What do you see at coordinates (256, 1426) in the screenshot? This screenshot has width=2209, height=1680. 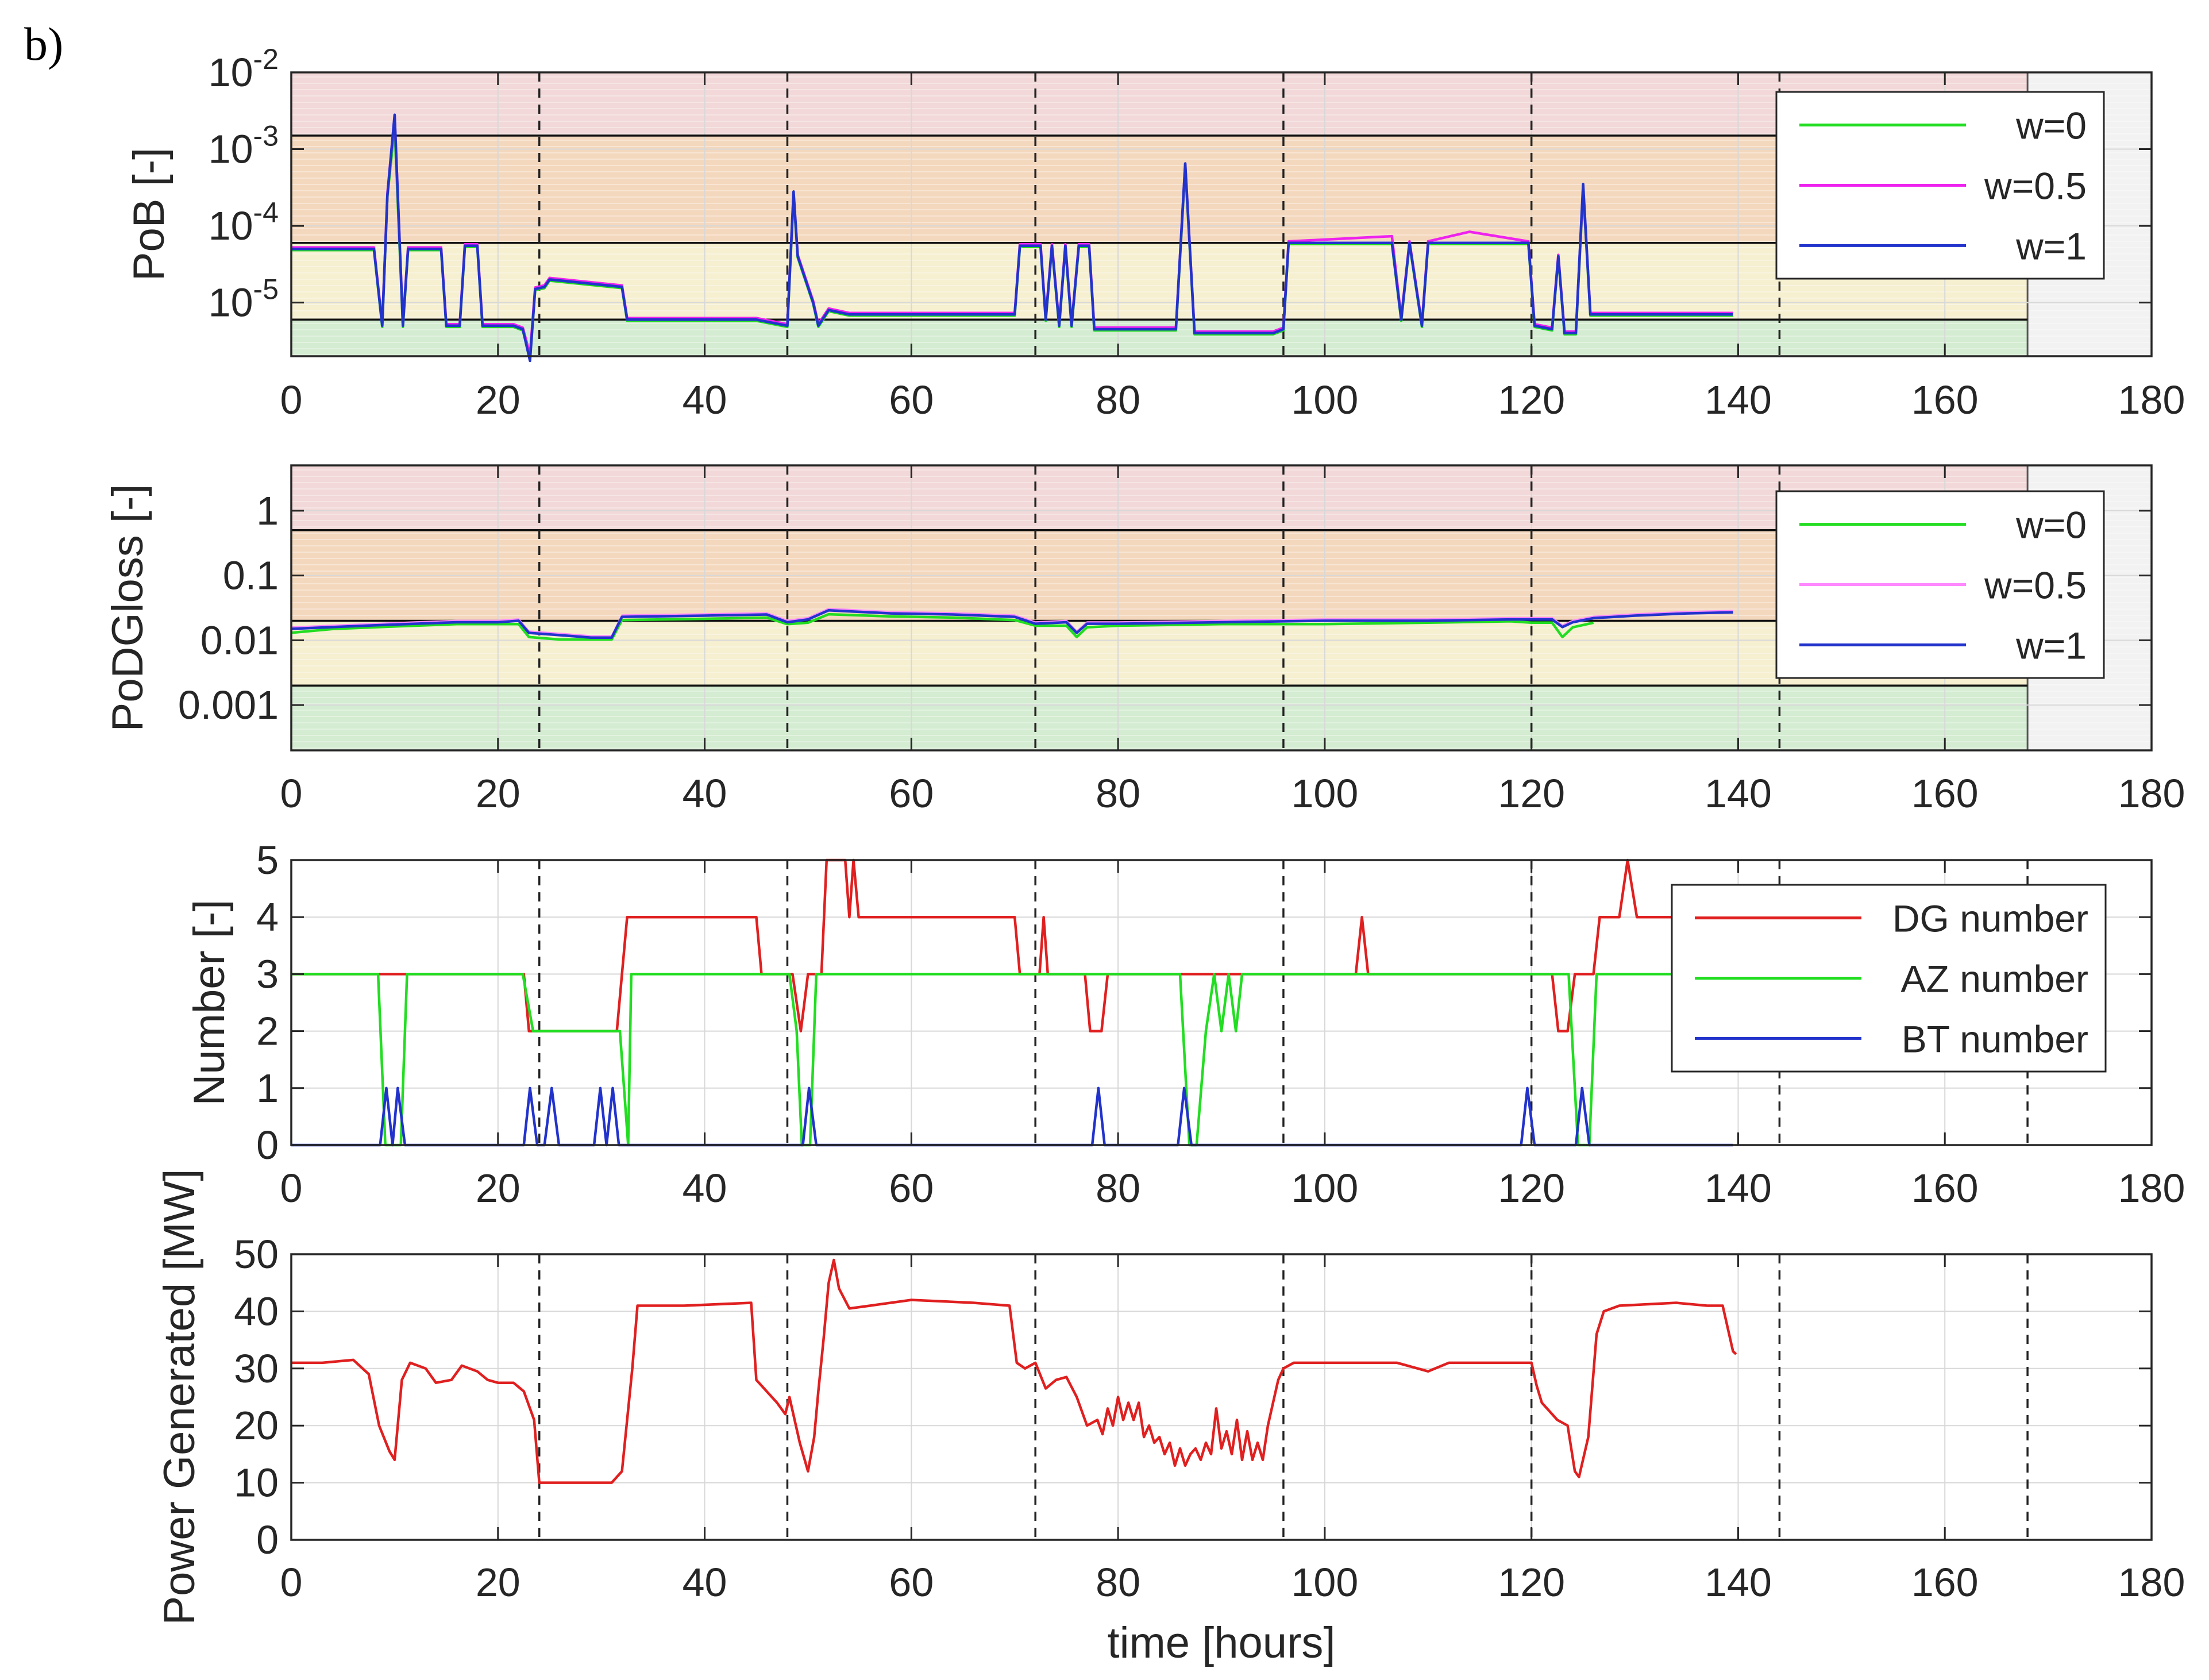 I see `y-tick-label: 20` at bounding box center [256, 1426].